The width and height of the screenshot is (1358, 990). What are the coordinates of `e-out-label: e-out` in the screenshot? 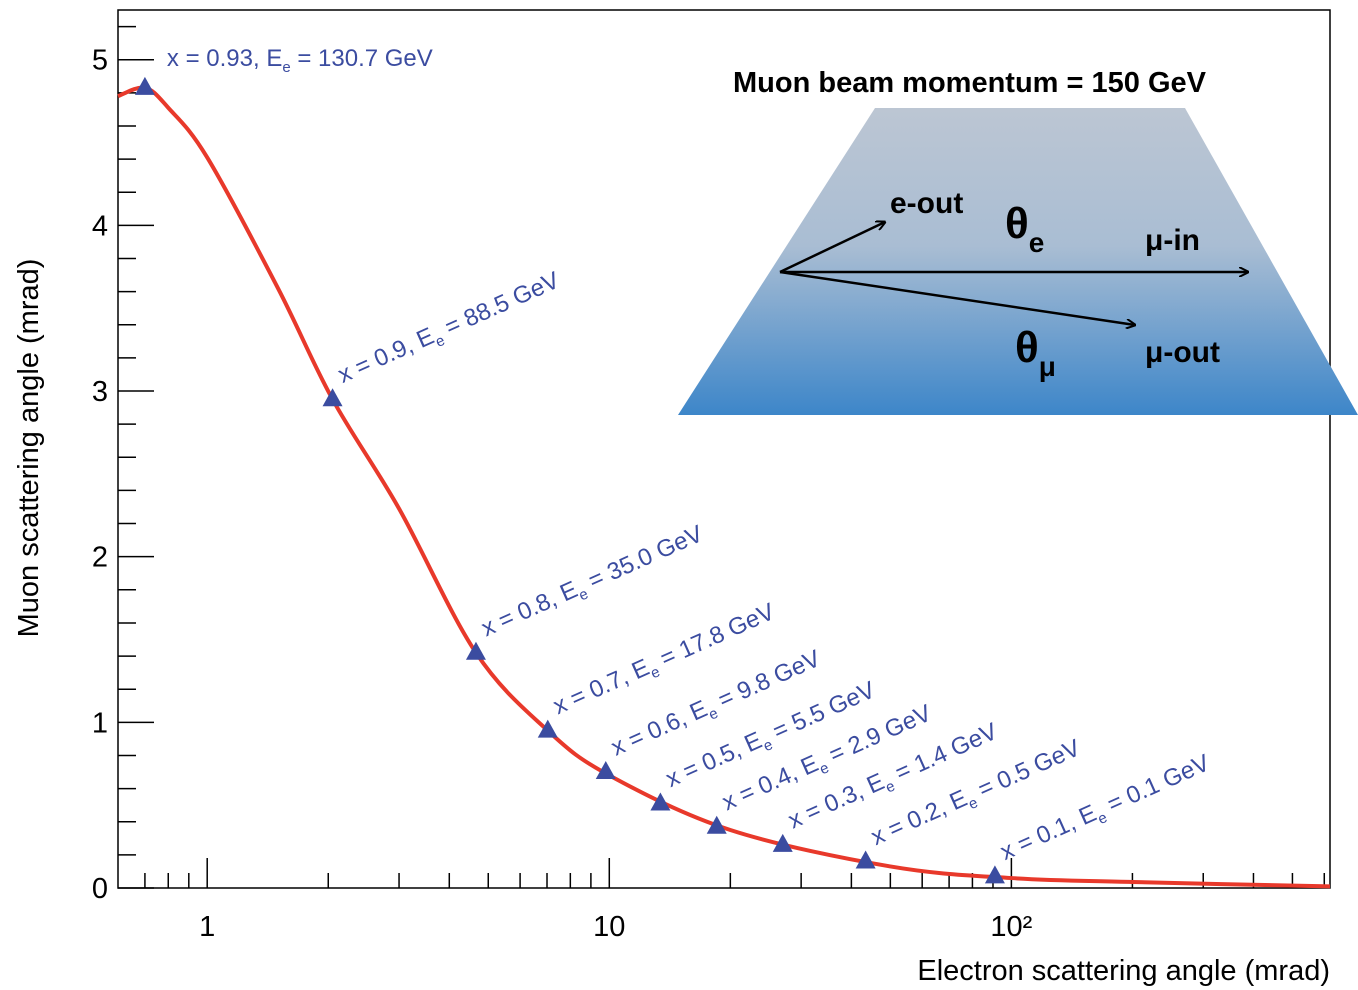 It's located at (926, 203).